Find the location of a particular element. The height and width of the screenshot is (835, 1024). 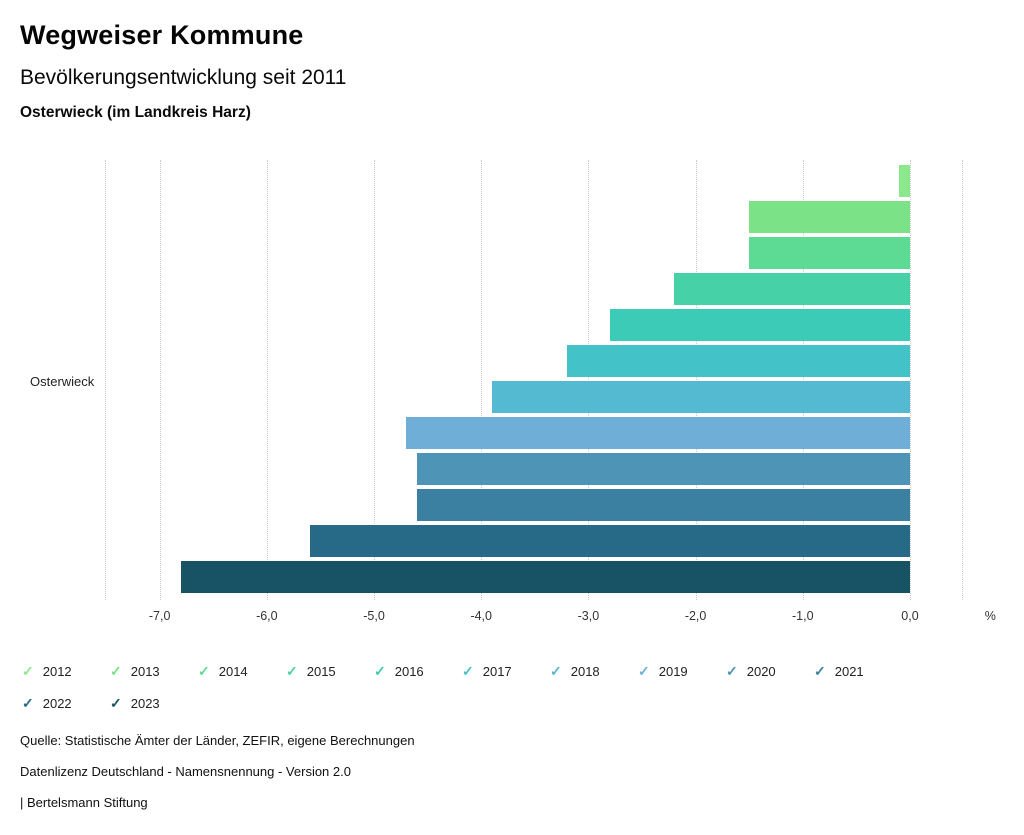

legend-item-2022: ✓ 2022 is located at coordinates (66, 703).